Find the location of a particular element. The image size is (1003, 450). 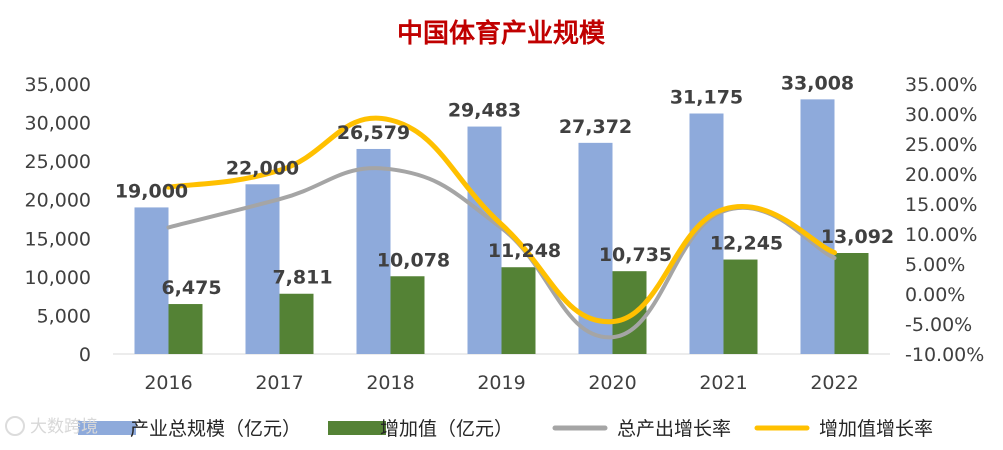

legend-label: 总产出增长率 is located at coordinates (674, 429).